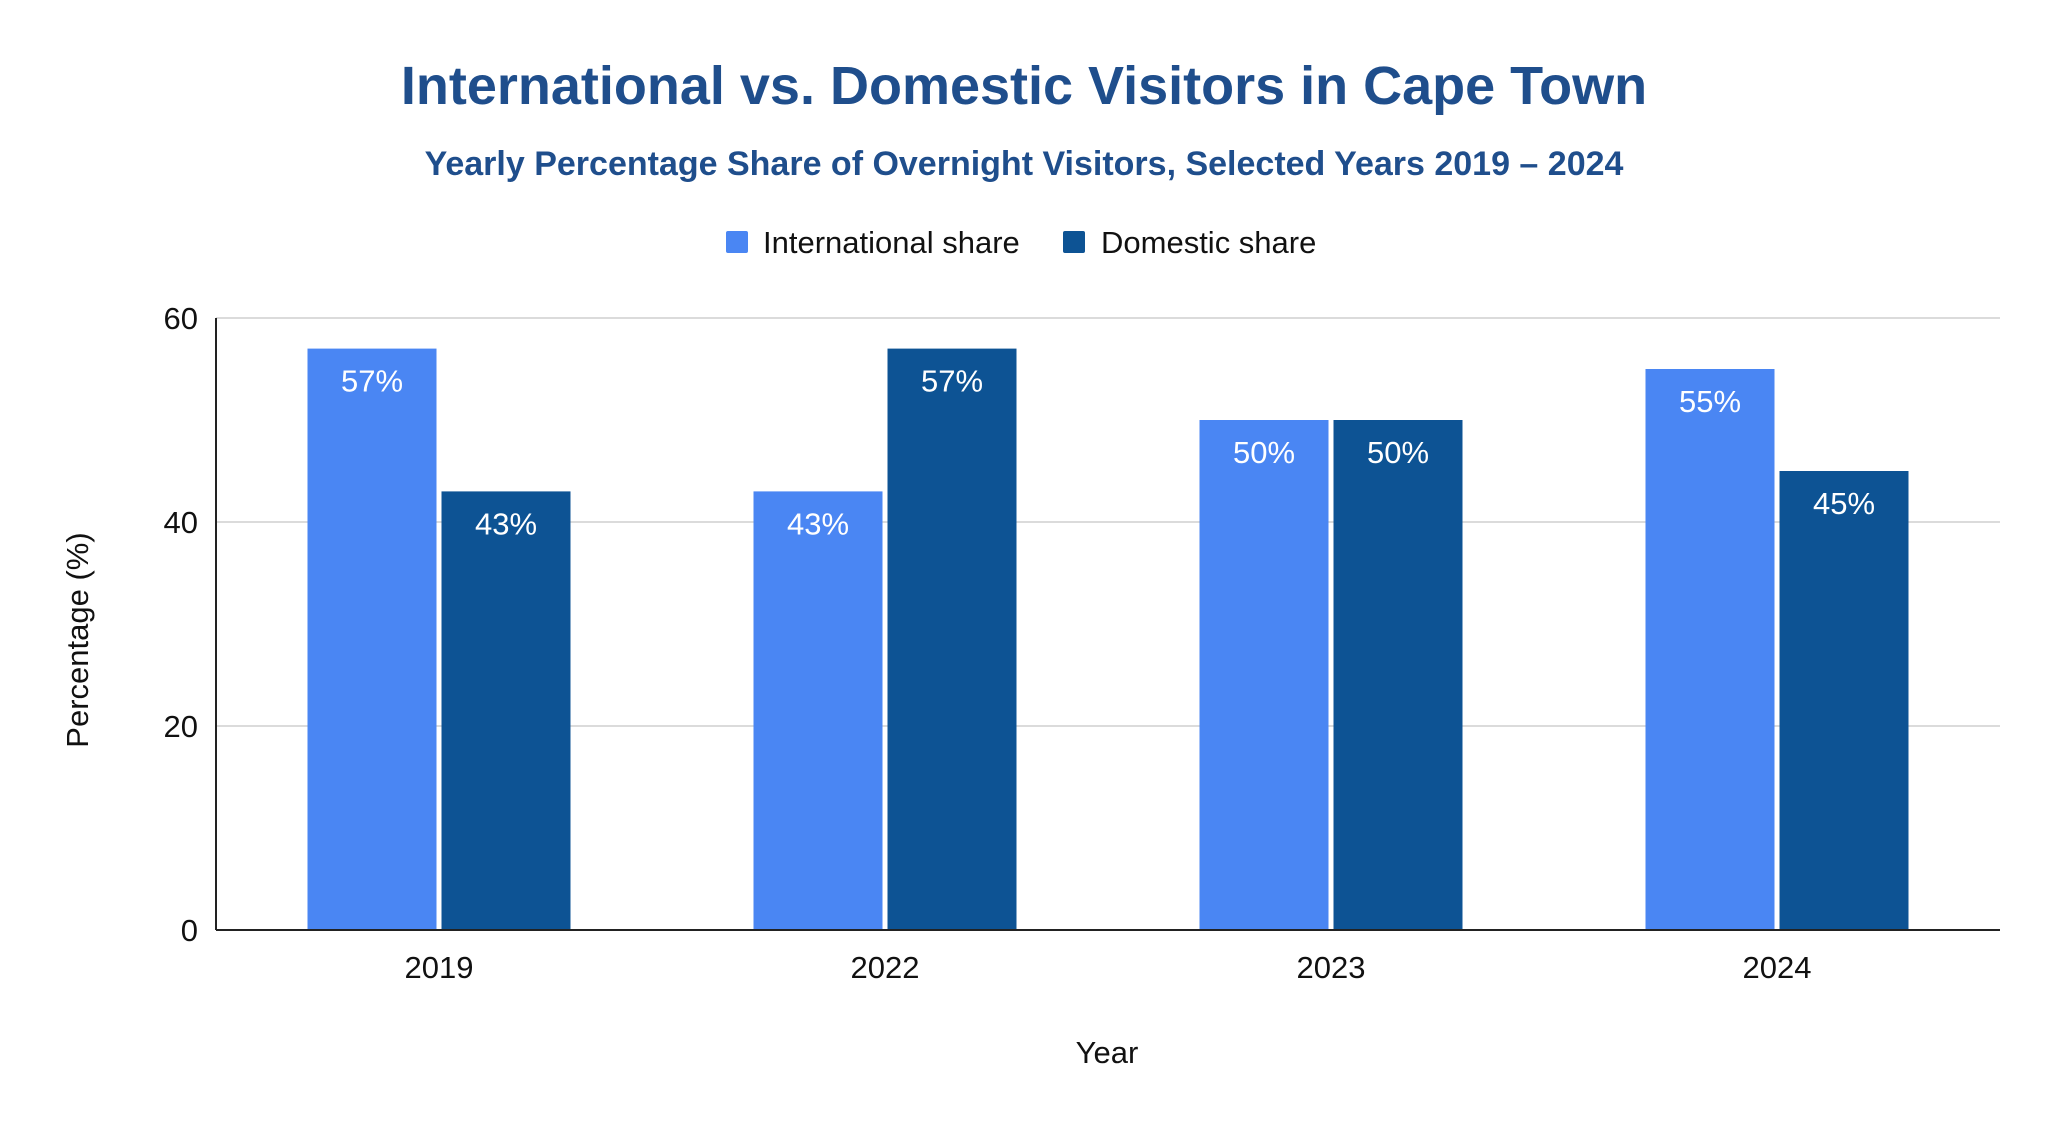 This screenshot has height=1124, width=2048. What do you see at coordinates (1021, 242) in the screenshot?
I see `legend: International share Domestic share` at bounding box center [1021, 242].